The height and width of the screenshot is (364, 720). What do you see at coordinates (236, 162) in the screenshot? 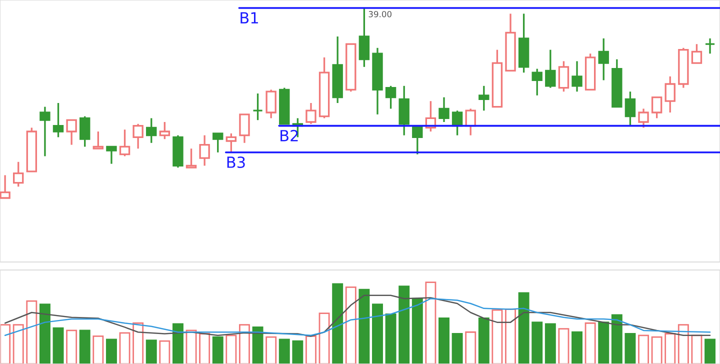
I see `ref-line-label: B3` at bounding box center [236, 162].